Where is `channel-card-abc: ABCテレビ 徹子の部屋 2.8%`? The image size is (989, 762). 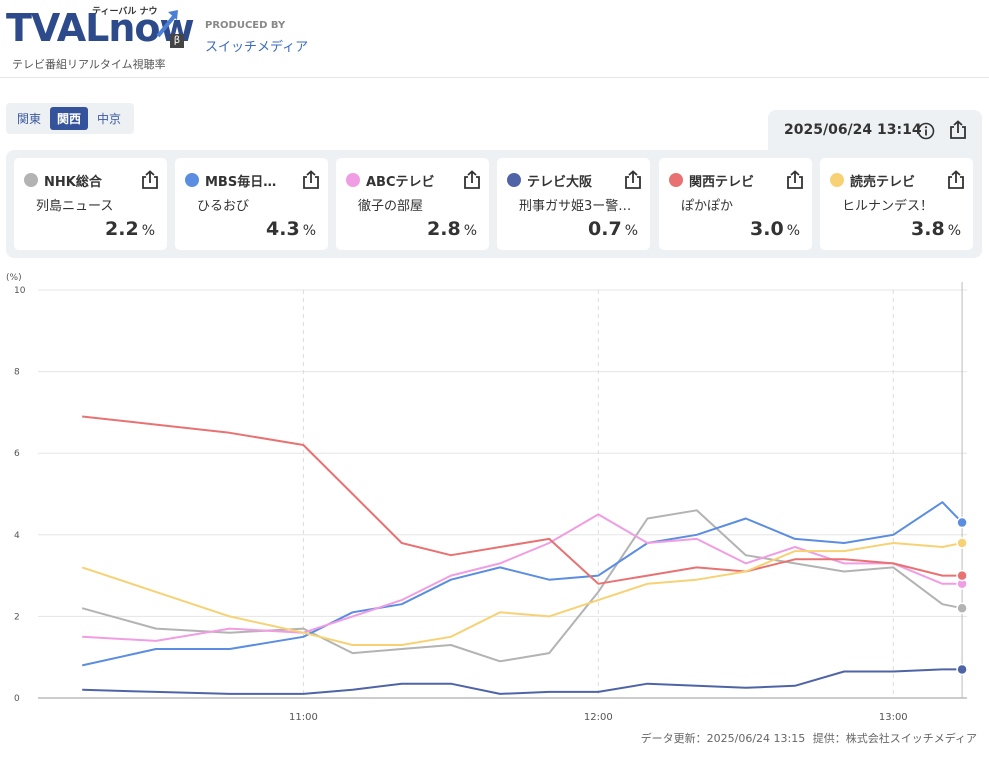 channel-card-abc: ABCテレビ 徹子の部屋 2.8% is located at coordinates (412, 204).